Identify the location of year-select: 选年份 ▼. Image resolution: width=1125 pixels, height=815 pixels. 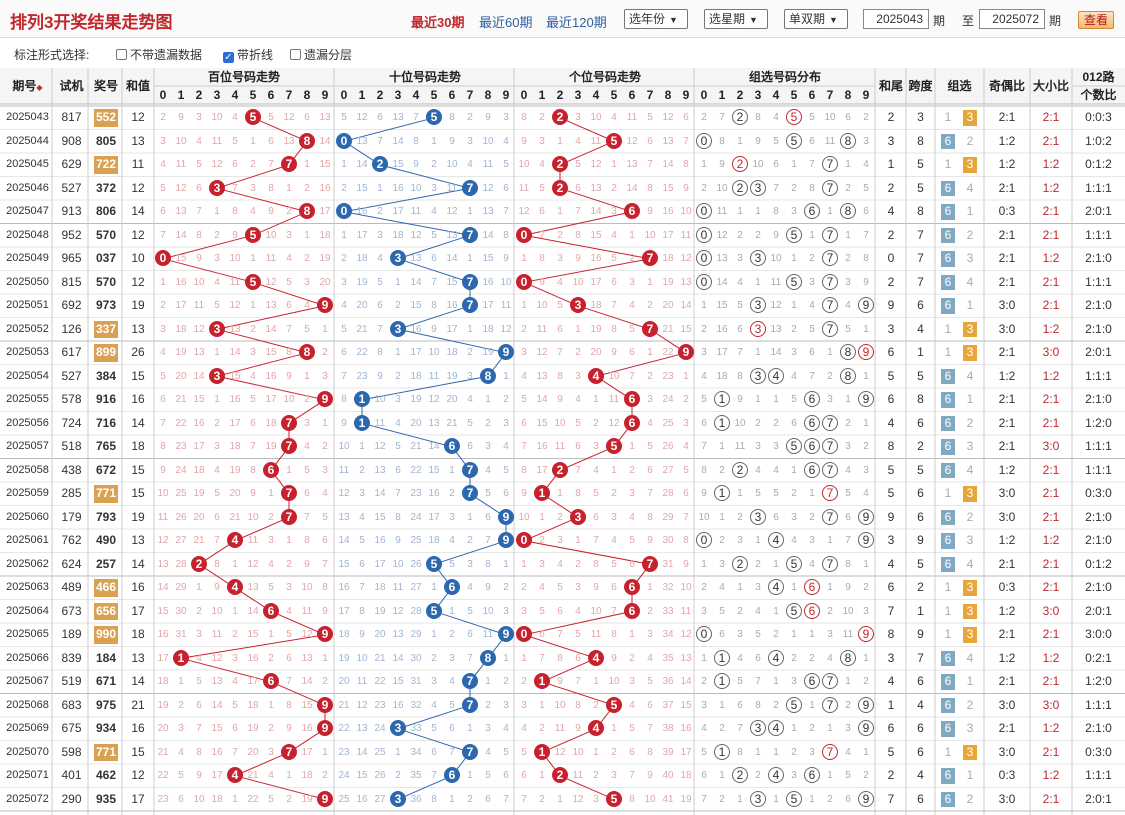
(656, 19).